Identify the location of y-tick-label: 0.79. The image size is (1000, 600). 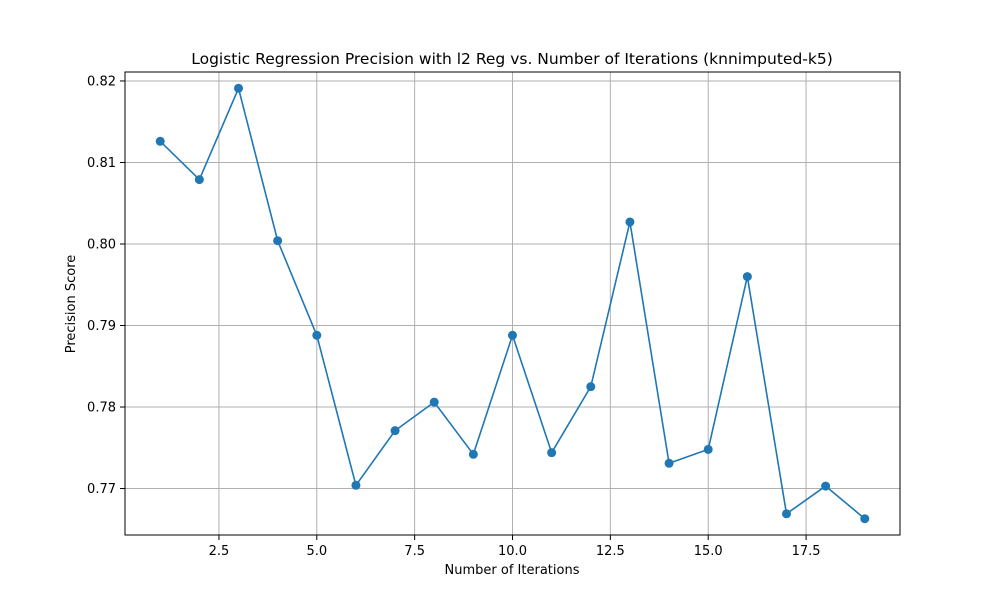
(101, 326).